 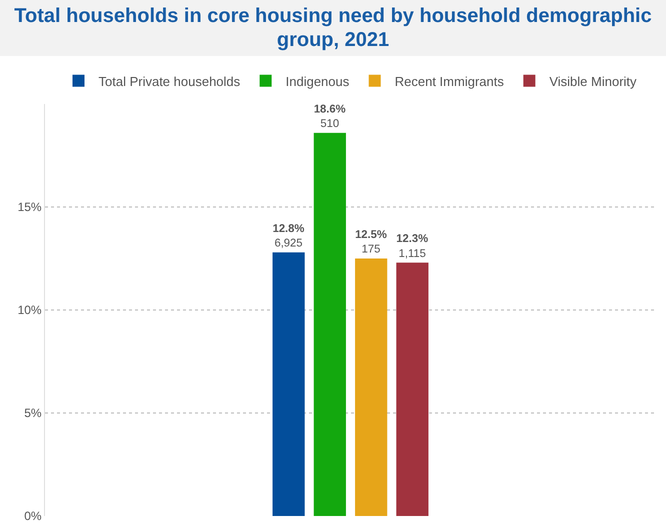 I want to click on data-label: 12.8% 6,925, so click(x=288, y=236).